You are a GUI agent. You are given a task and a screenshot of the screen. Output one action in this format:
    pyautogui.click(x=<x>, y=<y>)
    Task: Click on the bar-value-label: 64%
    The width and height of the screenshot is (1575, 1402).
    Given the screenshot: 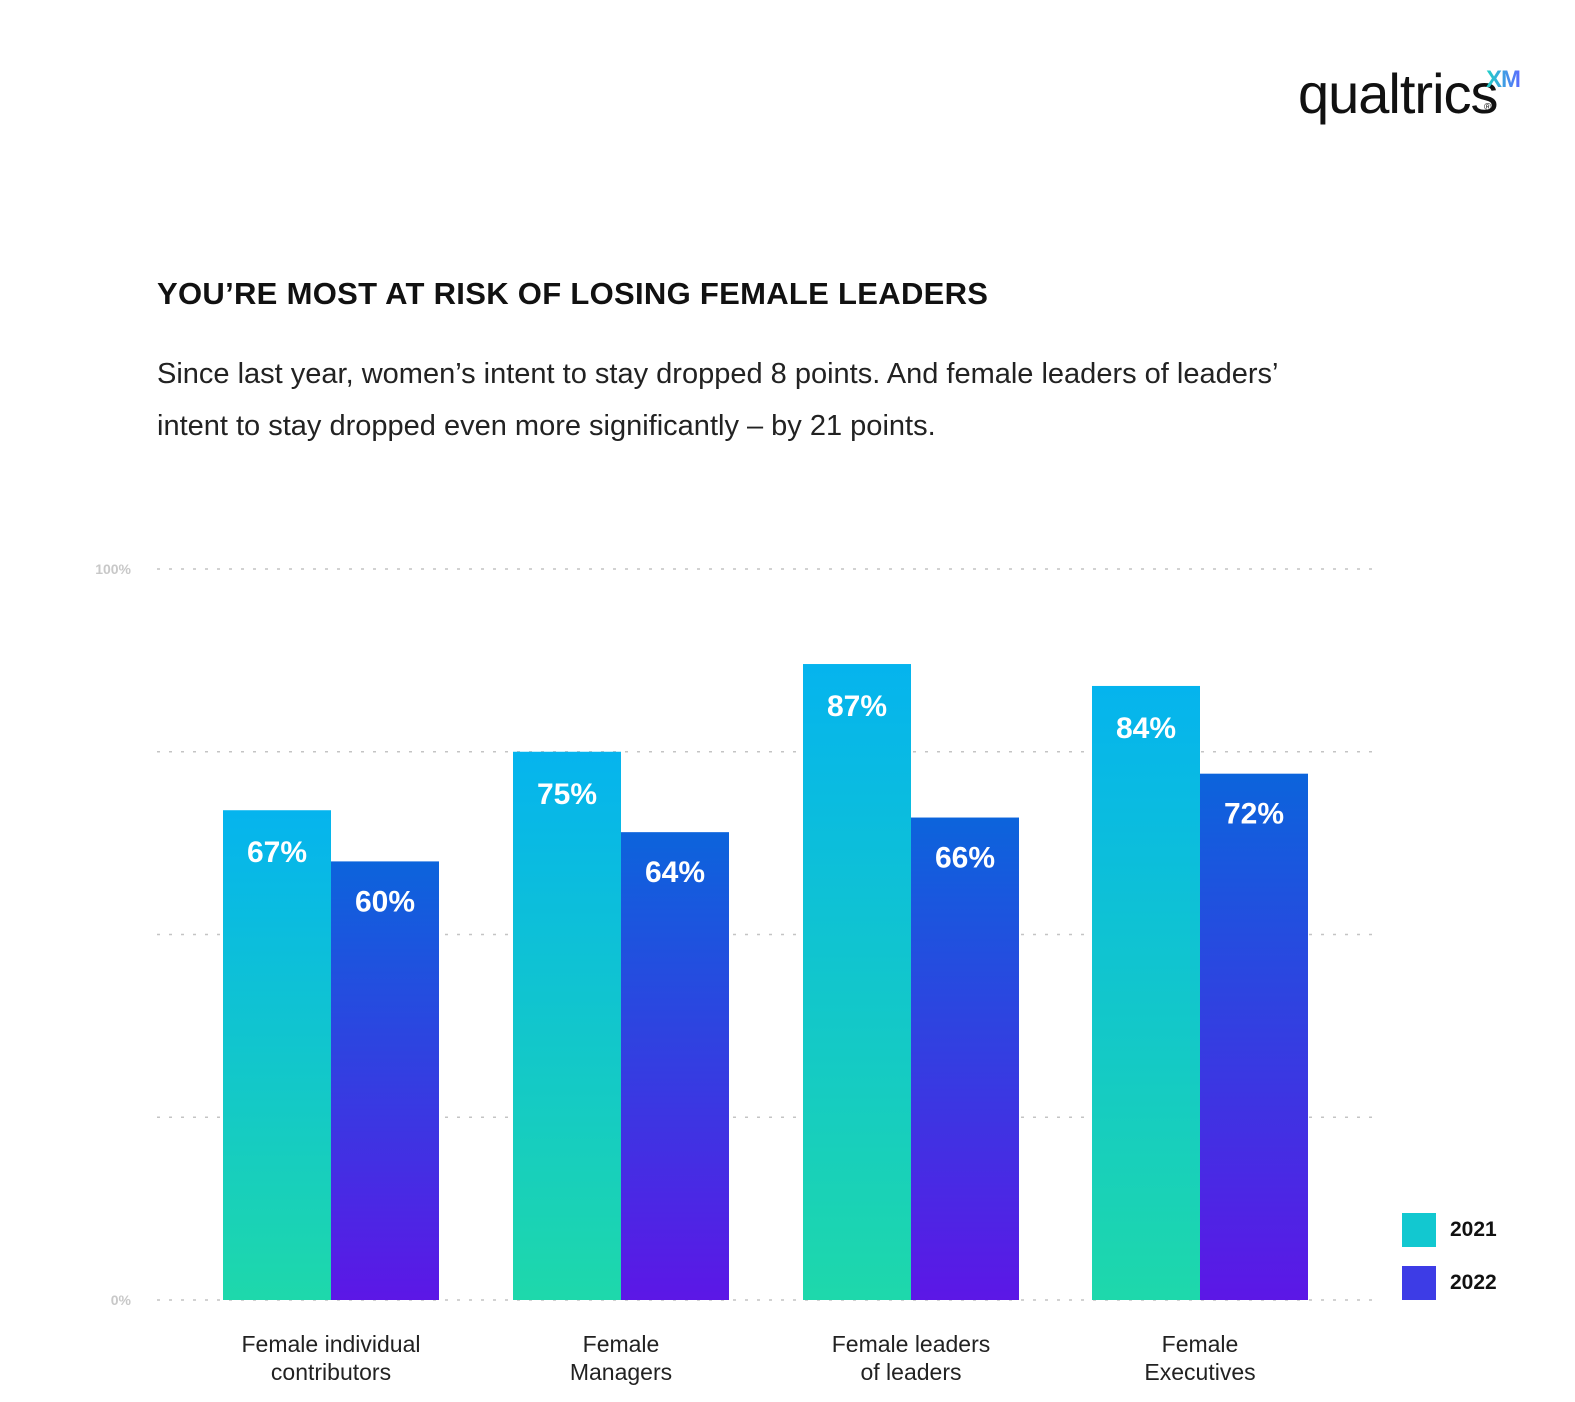 What is the action you would take?
    pyautogui.click(x=675, y=872)
    